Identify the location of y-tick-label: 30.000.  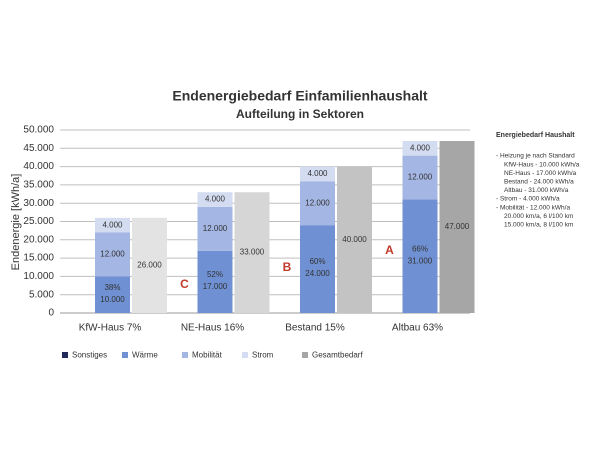
(38, 203).